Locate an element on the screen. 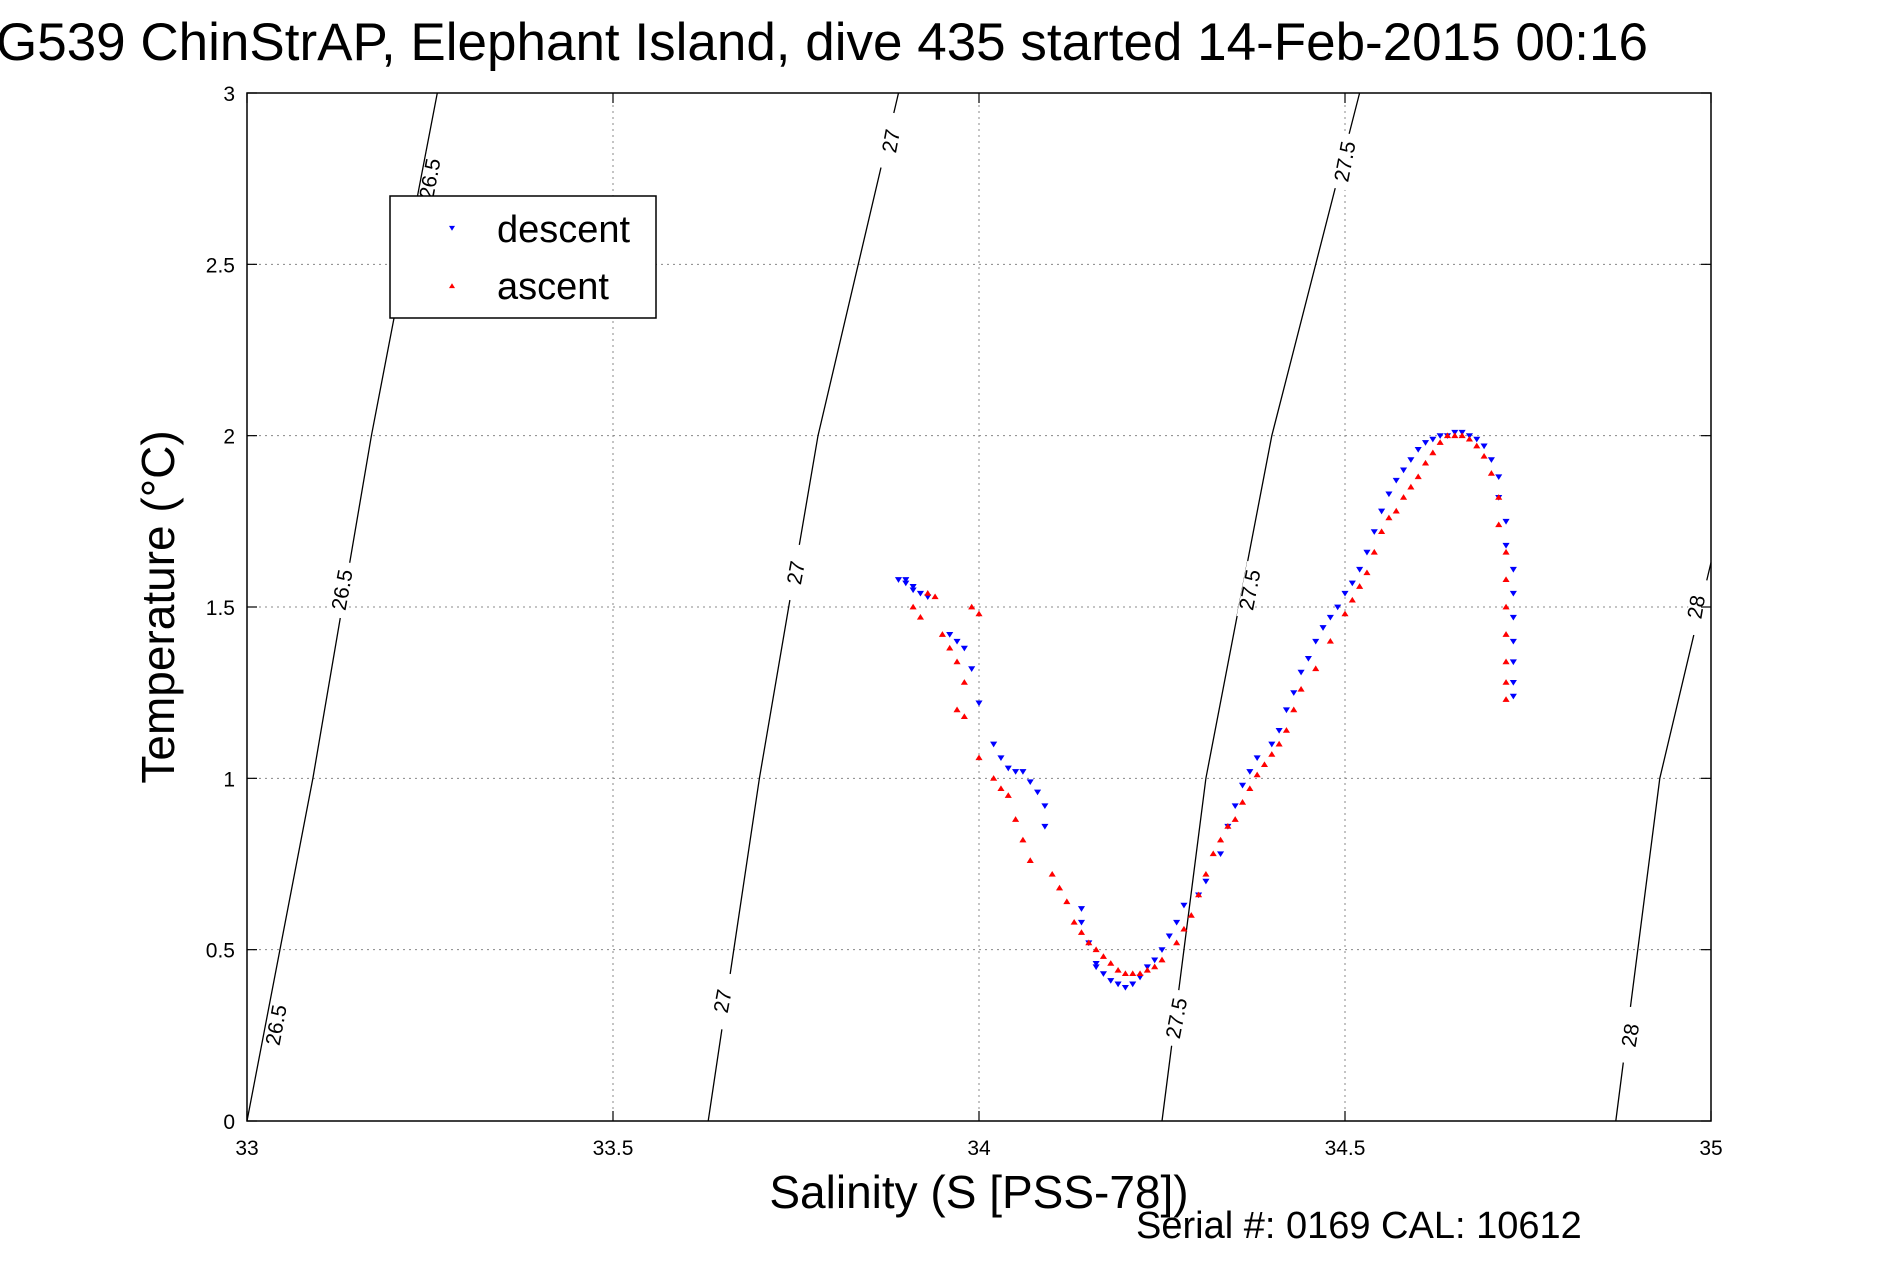 This screenshot has height=1262, width=1891. contour-label: 26.5 is located at coordinates (277, 1025).